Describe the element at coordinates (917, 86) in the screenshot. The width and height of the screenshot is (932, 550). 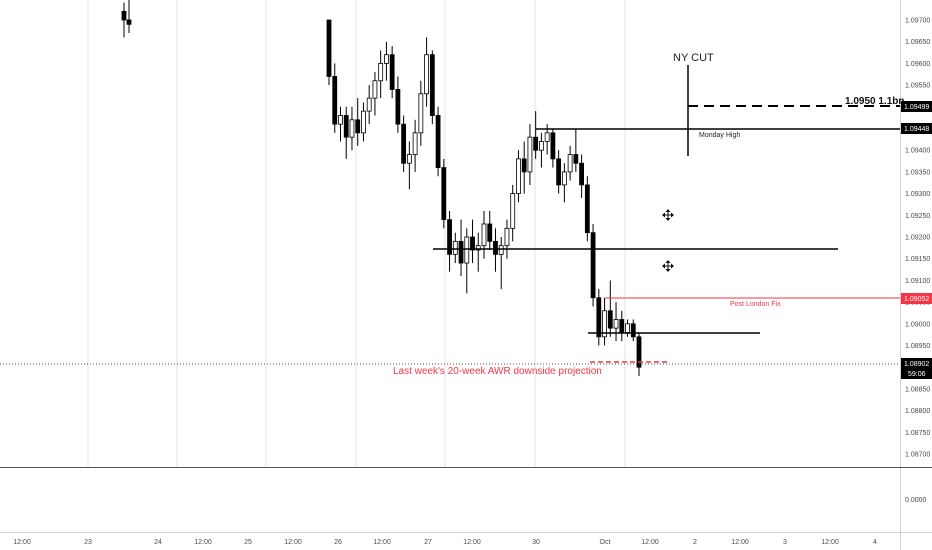
I see `y-tick-label: 1.09550` at that location.